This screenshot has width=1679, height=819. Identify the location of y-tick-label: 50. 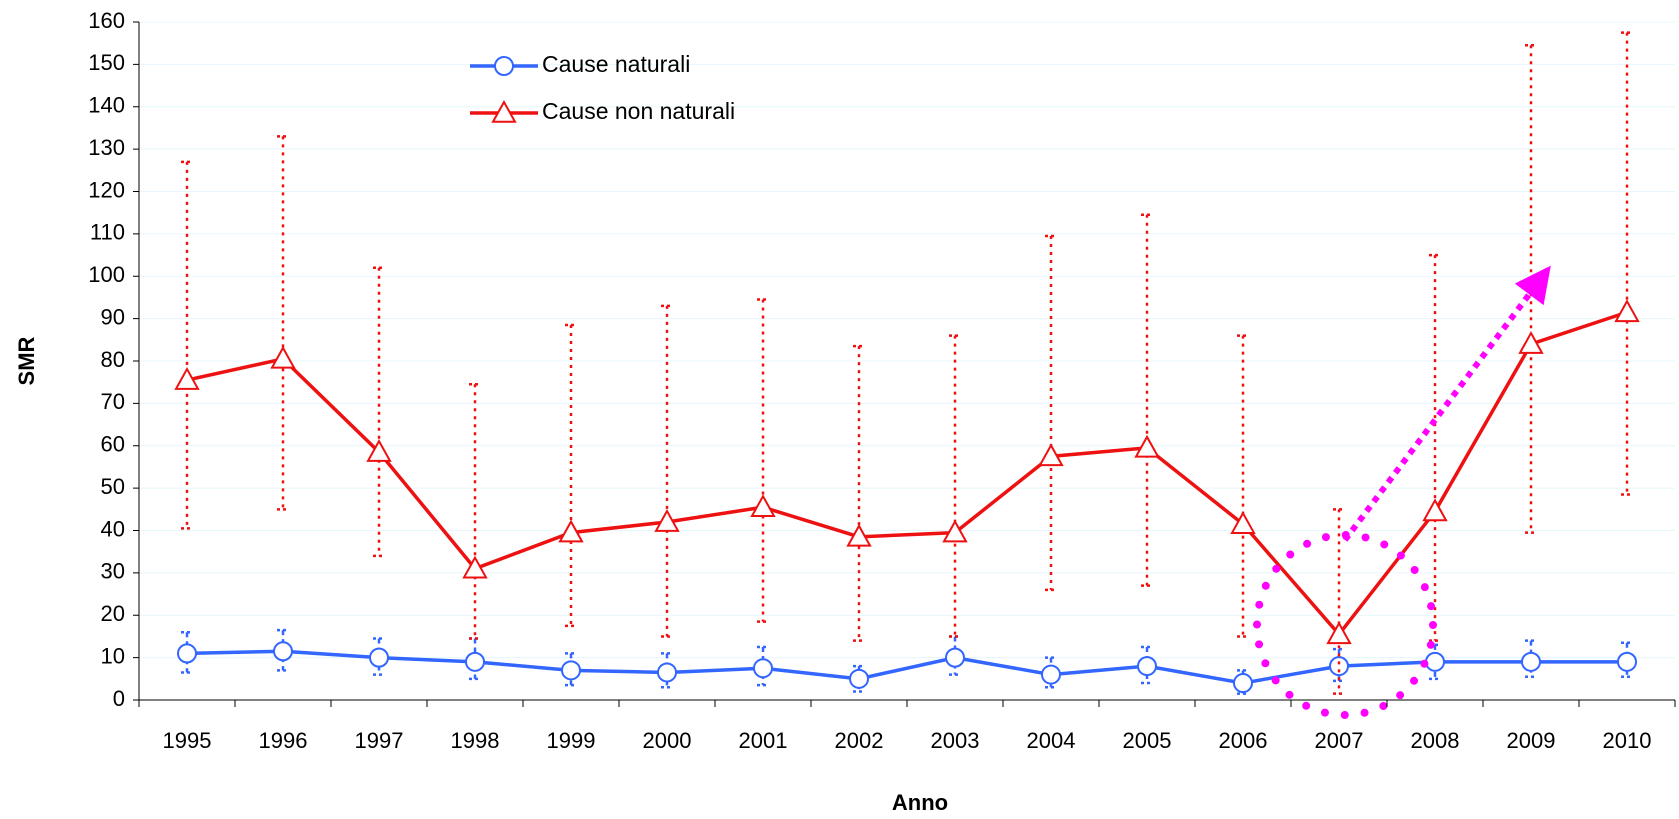
(113, 486).